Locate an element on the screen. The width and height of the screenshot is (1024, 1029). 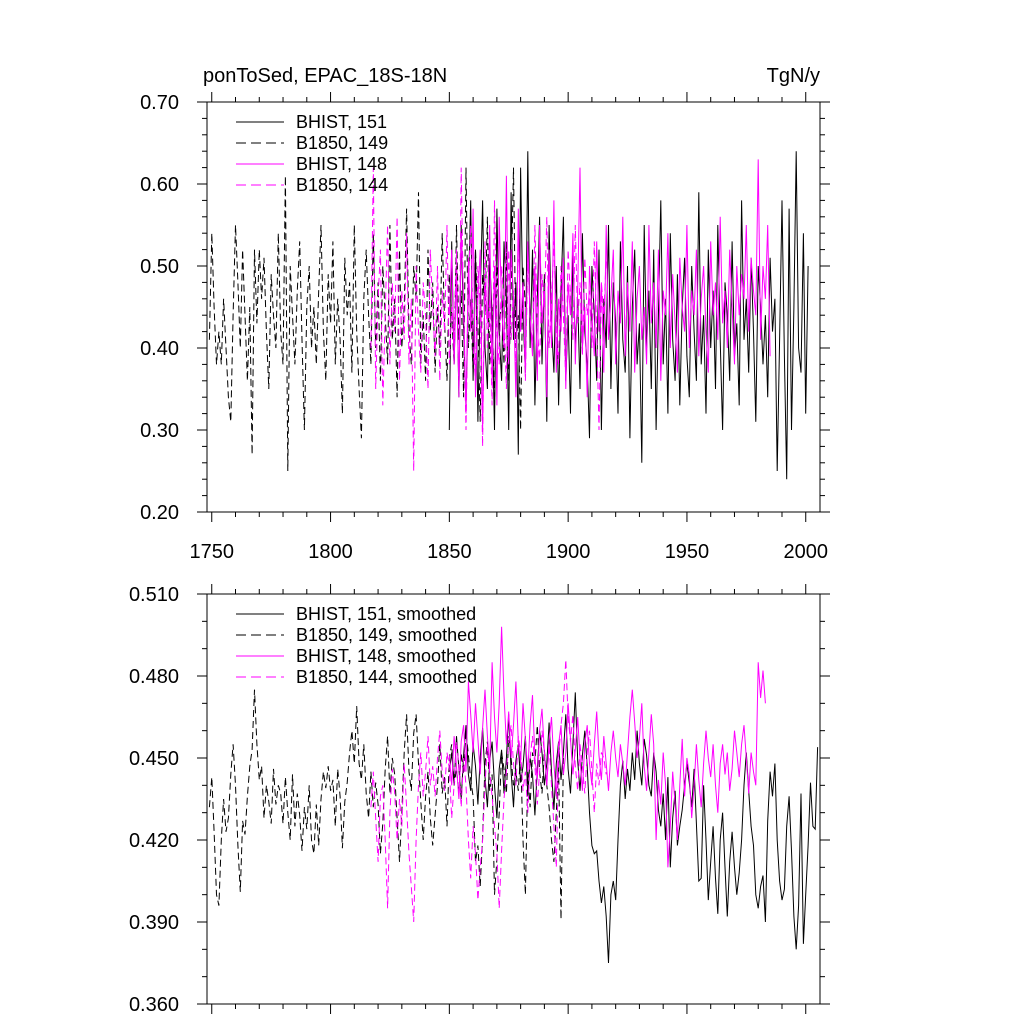
x-tick-label: 1800 is located at coordinates (330, 552).